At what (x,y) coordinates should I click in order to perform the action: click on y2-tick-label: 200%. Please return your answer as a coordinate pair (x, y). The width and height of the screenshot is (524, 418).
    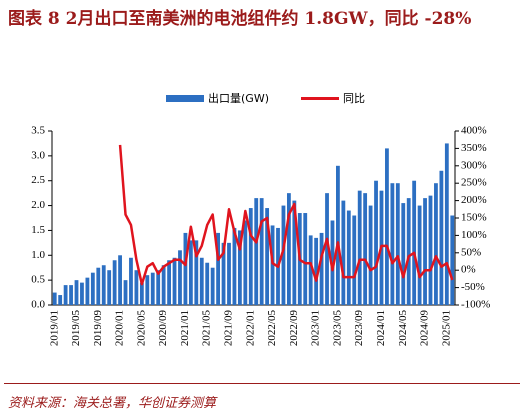
    Looking at the image, I should click on (474, 200).